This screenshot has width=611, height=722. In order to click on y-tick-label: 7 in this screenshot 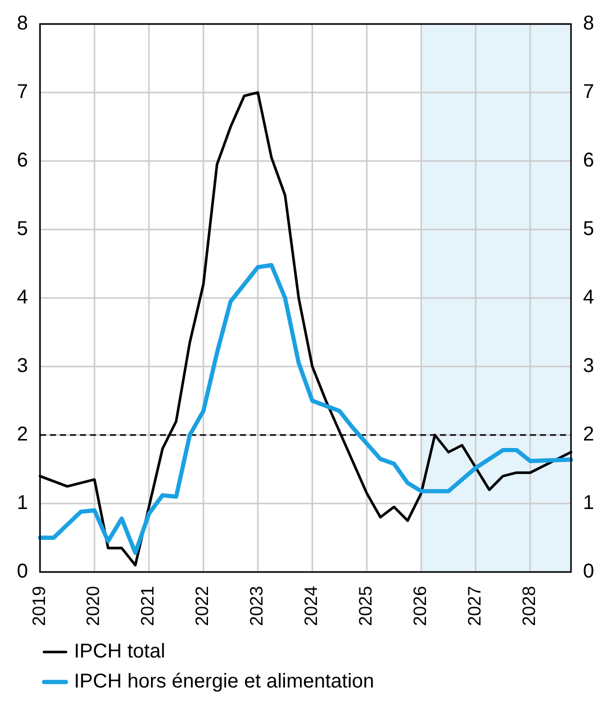, I will do `click(22, 91)`.